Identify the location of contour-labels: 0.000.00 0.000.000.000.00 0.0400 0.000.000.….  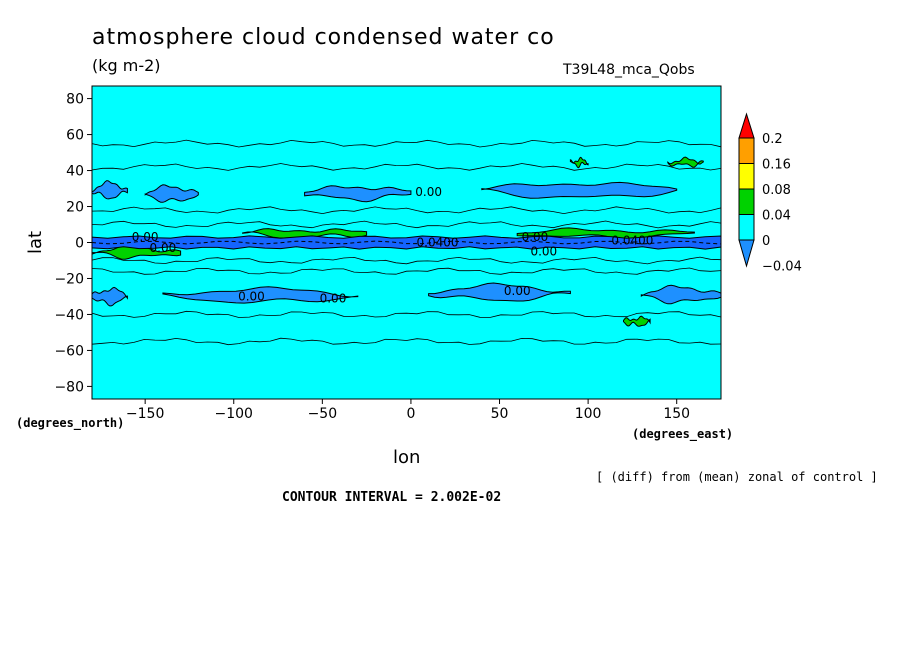
(393, 245).